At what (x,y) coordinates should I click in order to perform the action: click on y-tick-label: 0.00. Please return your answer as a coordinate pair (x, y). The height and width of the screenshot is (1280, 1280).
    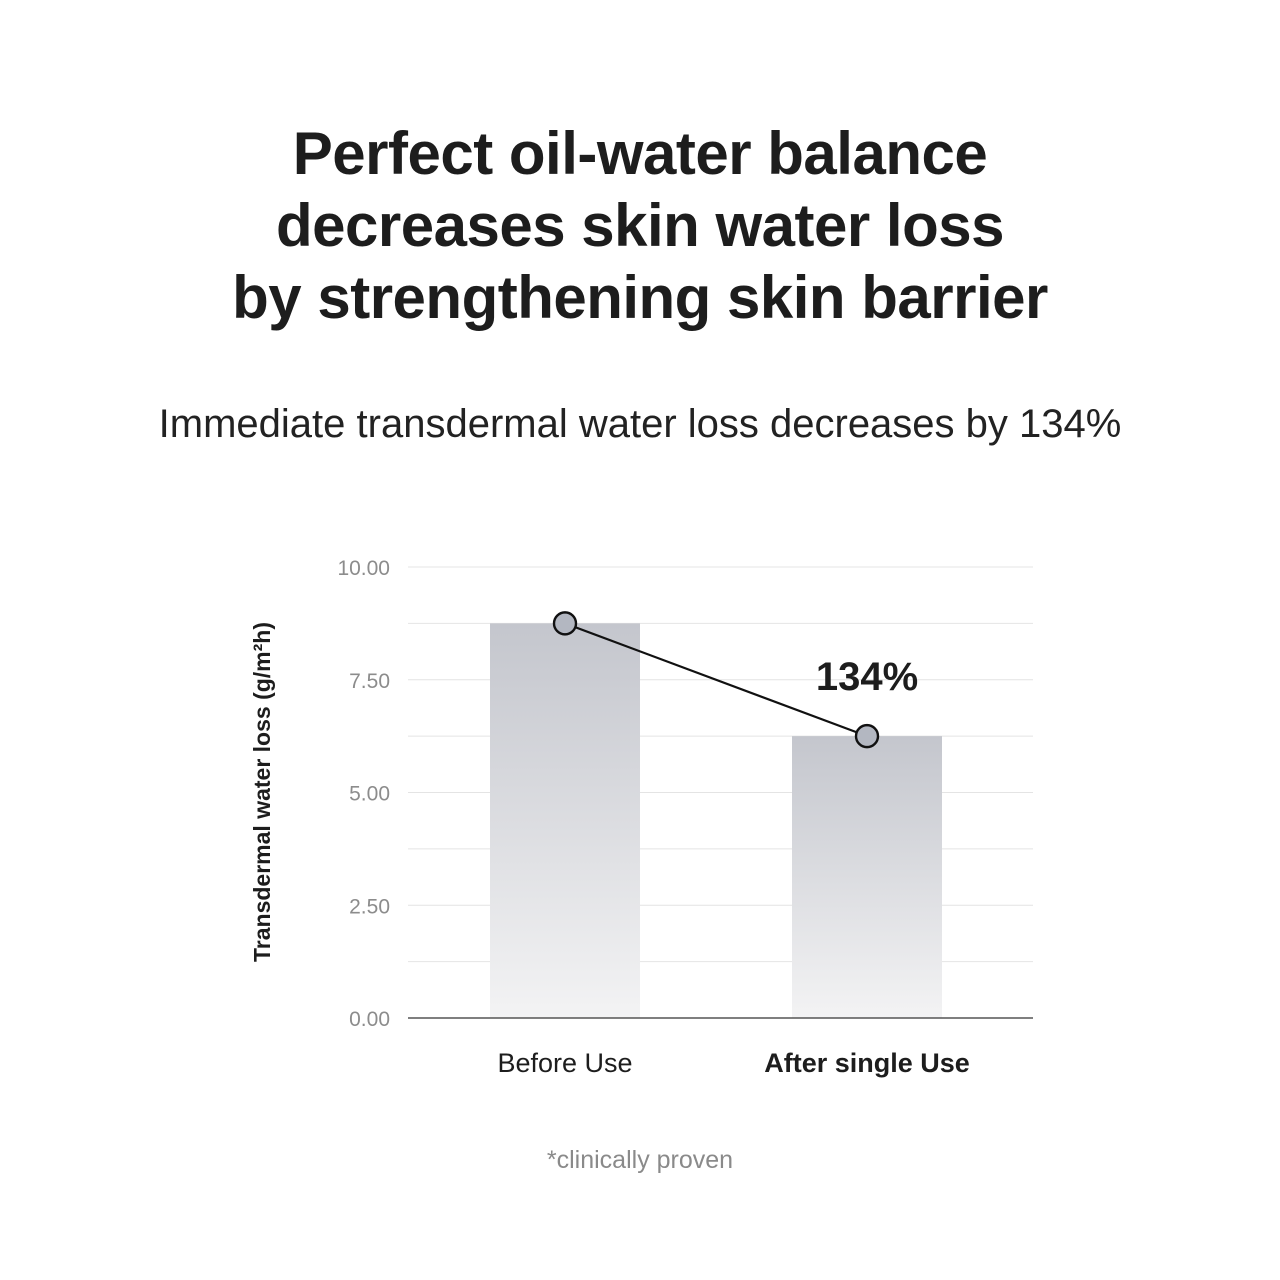
    Looking at the image, I should click on (369, 1019).